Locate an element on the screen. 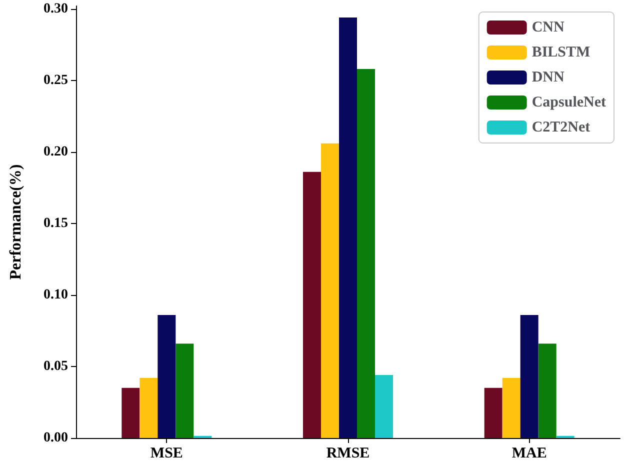 This screenshot has width=630, height=466. legend-label: C2T2Net is located at coordinates (561, 128).